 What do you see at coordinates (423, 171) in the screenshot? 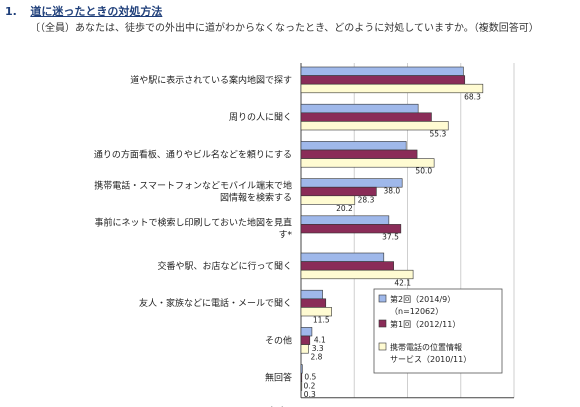
I see `data-label: 50.0` at bounding box center [423, 171].